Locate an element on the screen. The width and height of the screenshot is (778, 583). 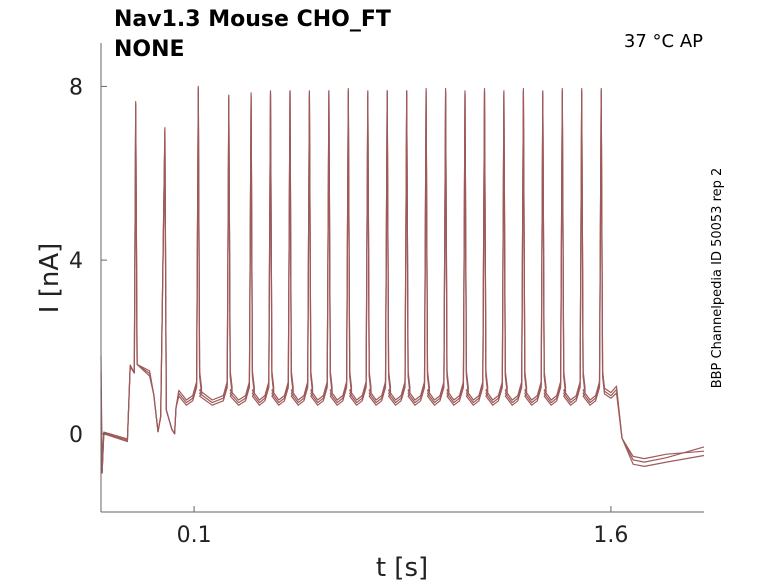
y-tick-label: 0 is located at coordinates (76, 435).